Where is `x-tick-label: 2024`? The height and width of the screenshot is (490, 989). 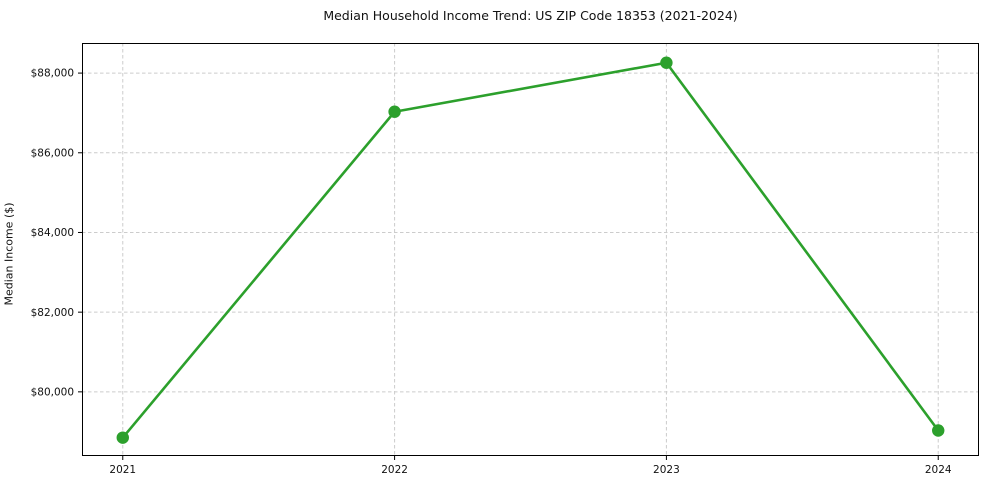
x-tick-label: 2024 is located at coordinates (938, 470).